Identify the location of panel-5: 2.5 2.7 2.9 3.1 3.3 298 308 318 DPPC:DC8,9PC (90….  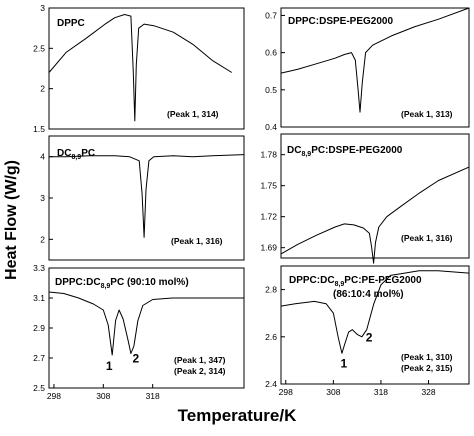
(139, 332).